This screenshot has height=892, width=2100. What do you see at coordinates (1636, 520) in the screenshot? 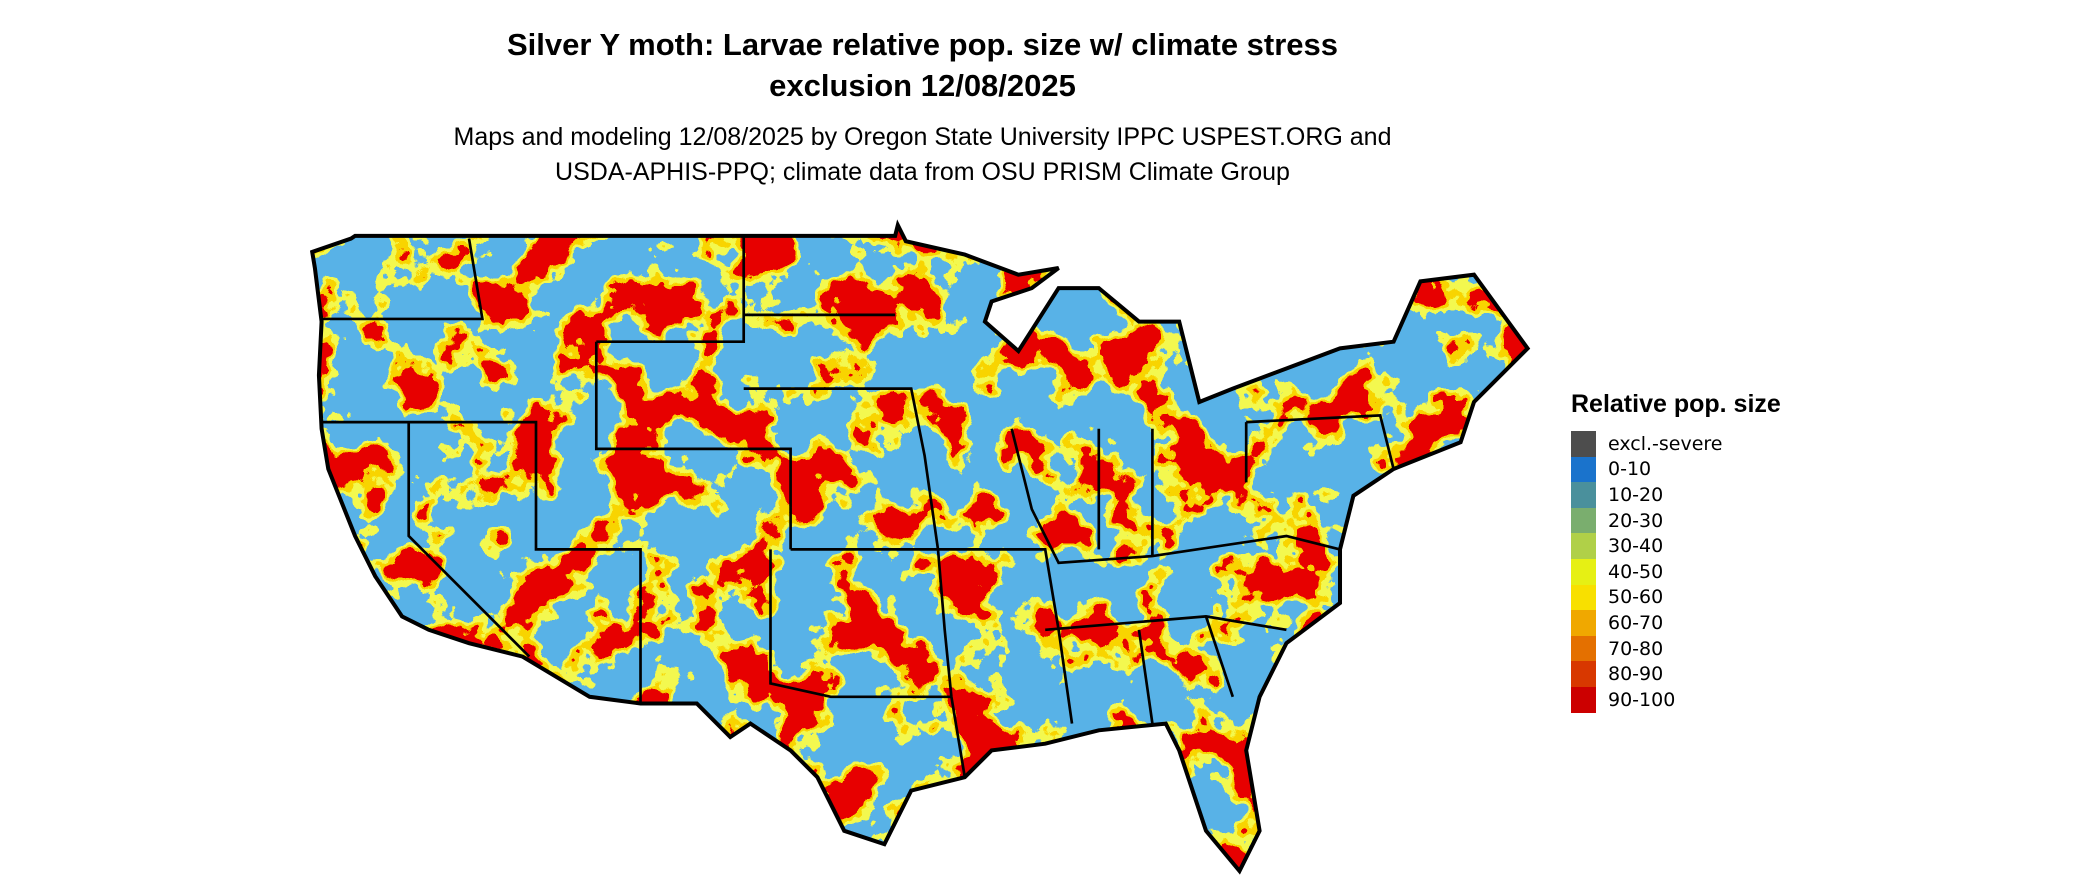
I see `legend-label: 20-30` at bounding box center [1636, 520].